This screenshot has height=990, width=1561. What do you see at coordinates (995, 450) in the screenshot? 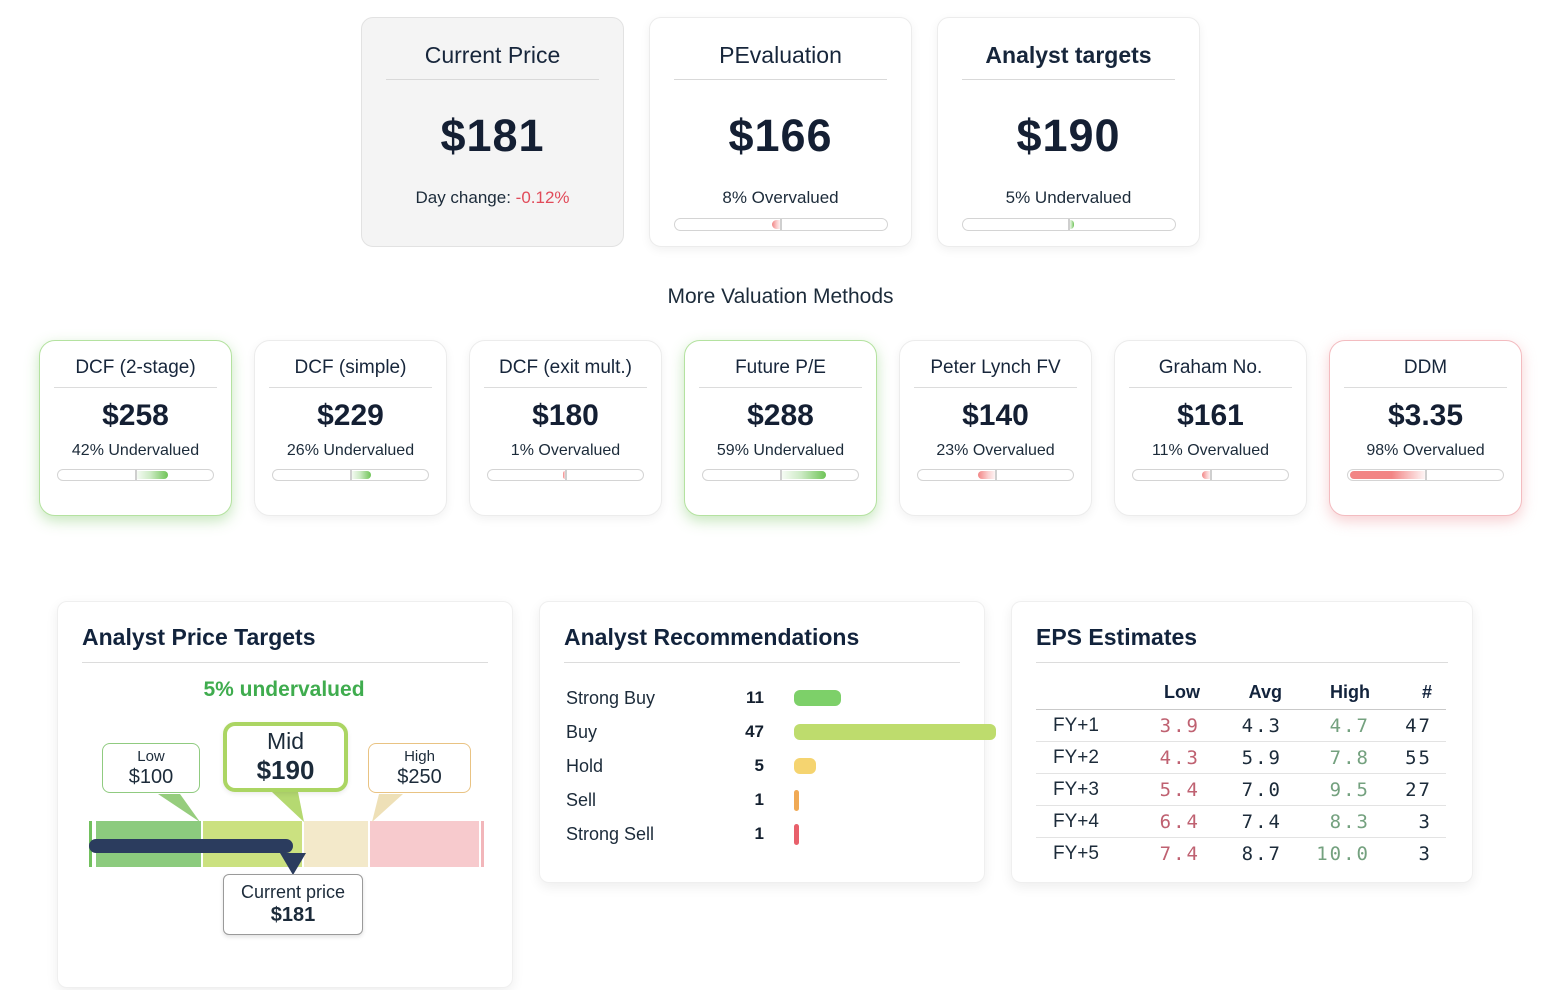
I see `method-status: 23% Overvalued` at bounding box center [995, 450].